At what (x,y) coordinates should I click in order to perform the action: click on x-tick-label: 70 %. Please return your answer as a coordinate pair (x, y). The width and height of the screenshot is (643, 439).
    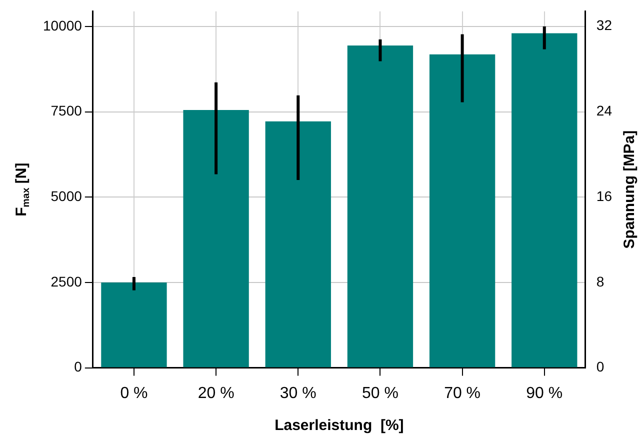
    Looking at the image, I should click on (462, 393).